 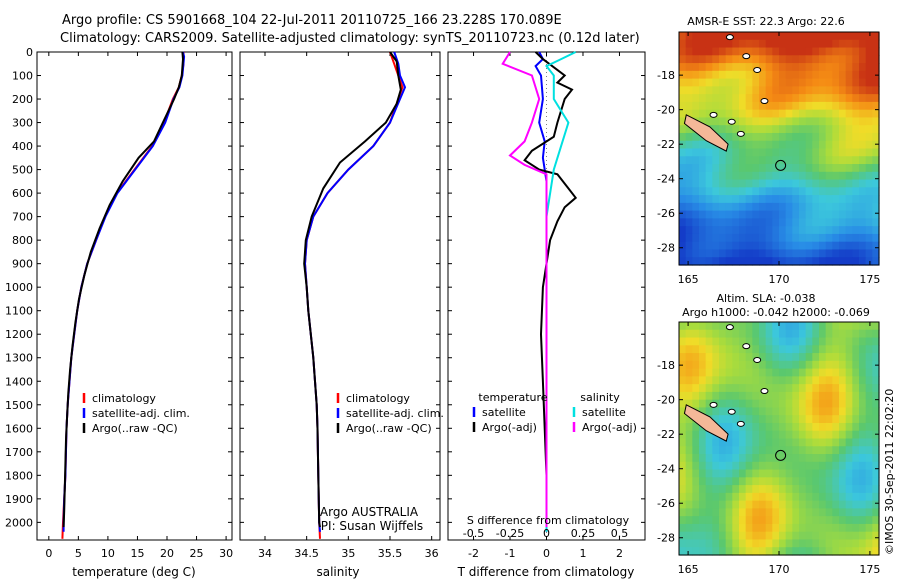 I want to click on depth-tick-label: 1300, so click(x=19, y=358).